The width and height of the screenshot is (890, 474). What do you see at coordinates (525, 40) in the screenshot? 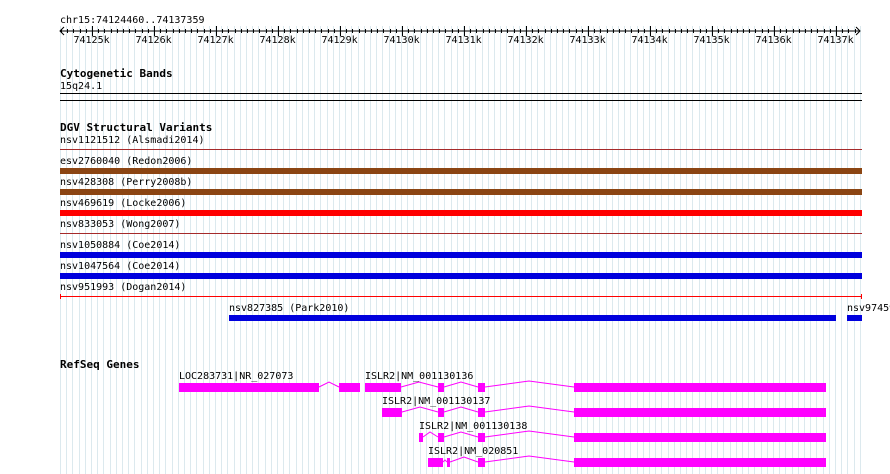
I see `ruler-tick-label: 74132k` at bounding box center [525, 40].